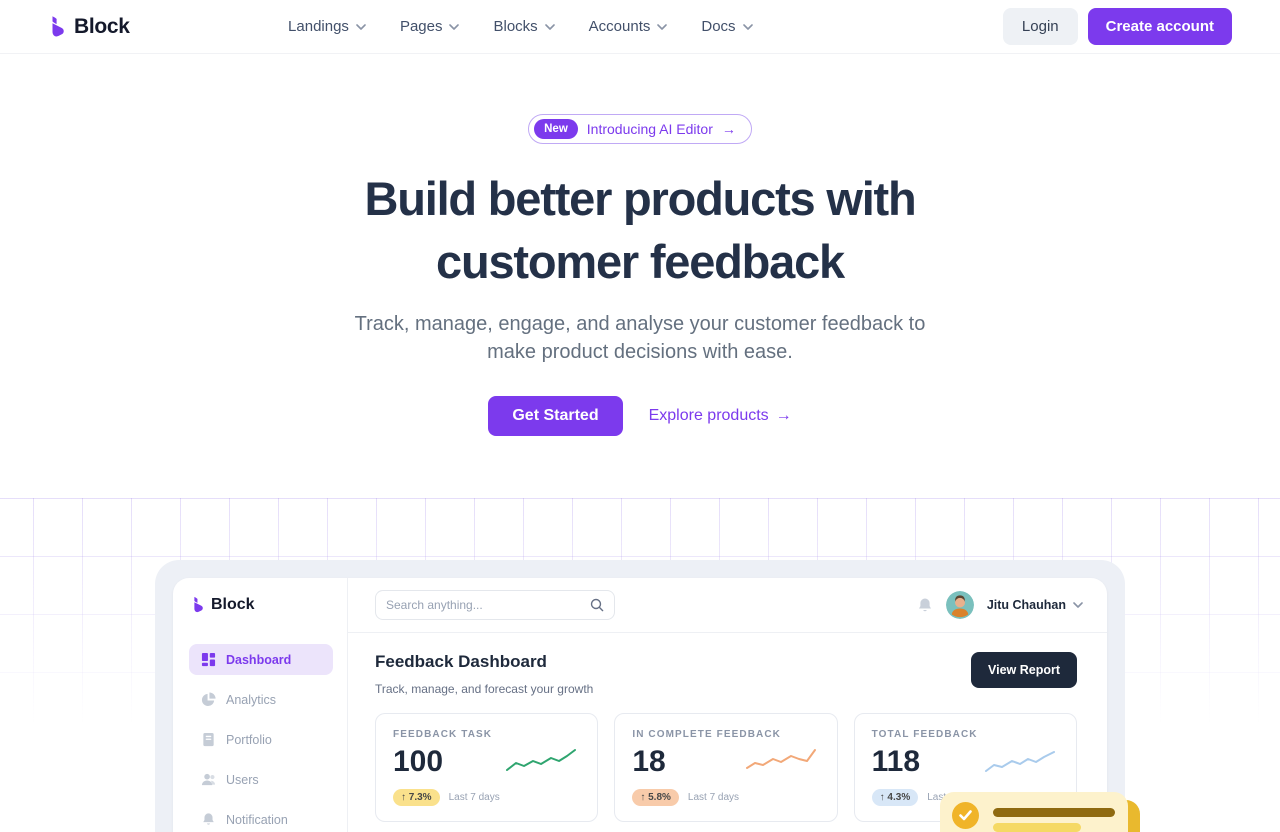 Image resolution: width=1280 pixels, height=832 pixels. I want to click on stat-value: 118, so click(896, 761).